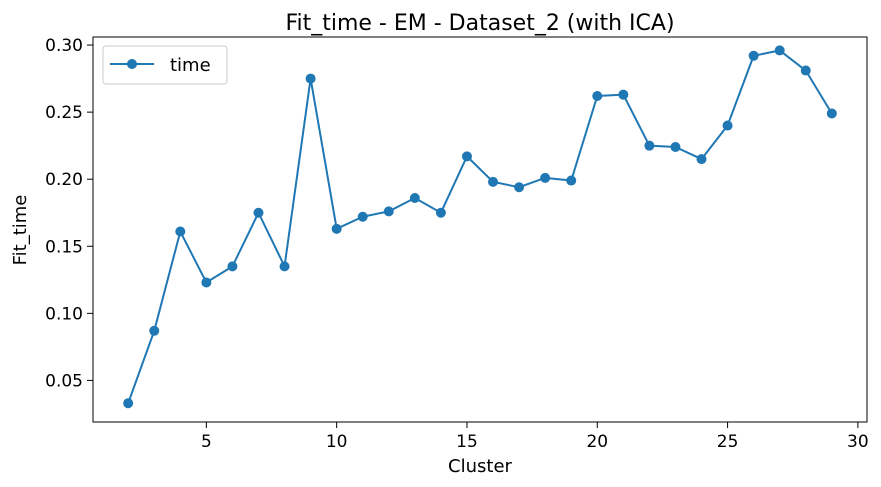 The image size is (881, 487). I want to click on y-axis: 0.05 0.10 0.15 0.20 0.25 0.30, so click(69, 213).